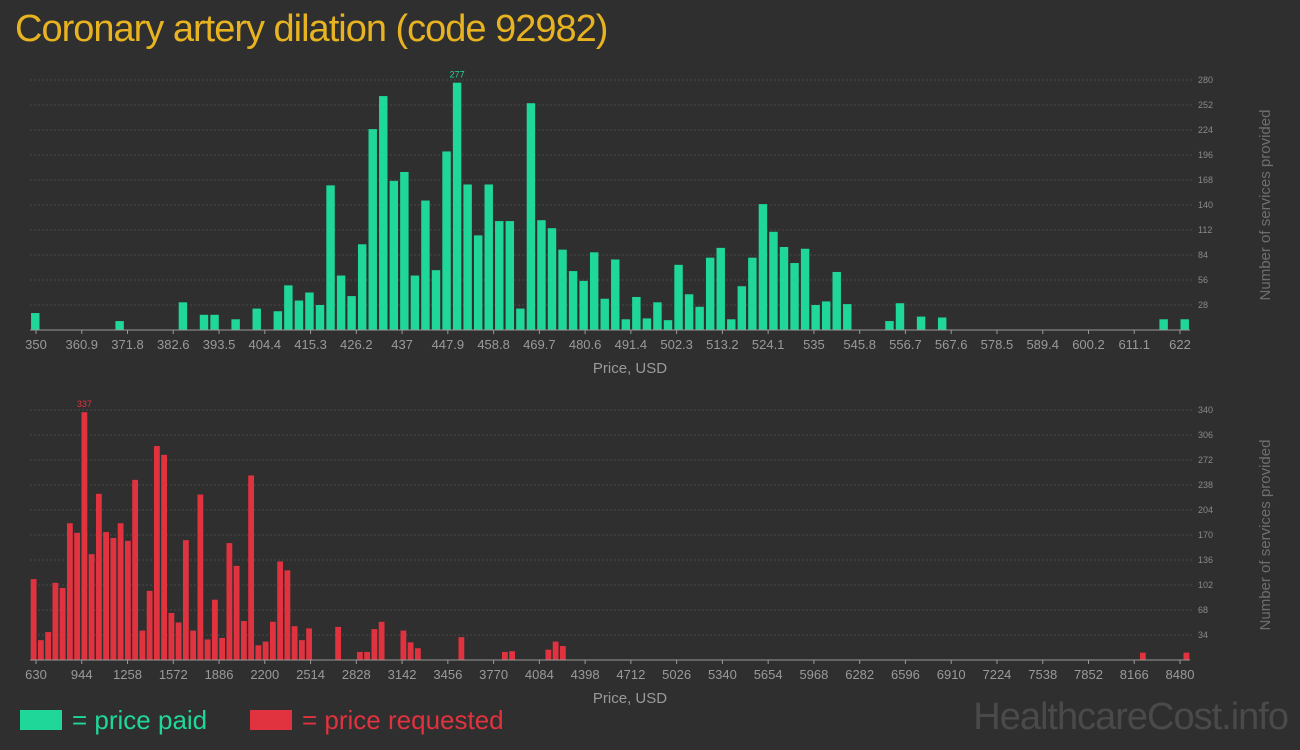  I want to click on x-tick-label: 371.8, so click(127, 344).